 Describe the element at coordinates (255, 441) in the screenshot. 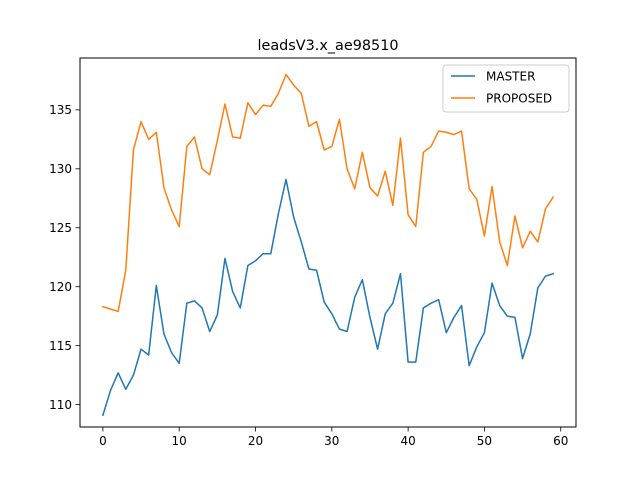

I see `x-tick-label: 20` at that location.